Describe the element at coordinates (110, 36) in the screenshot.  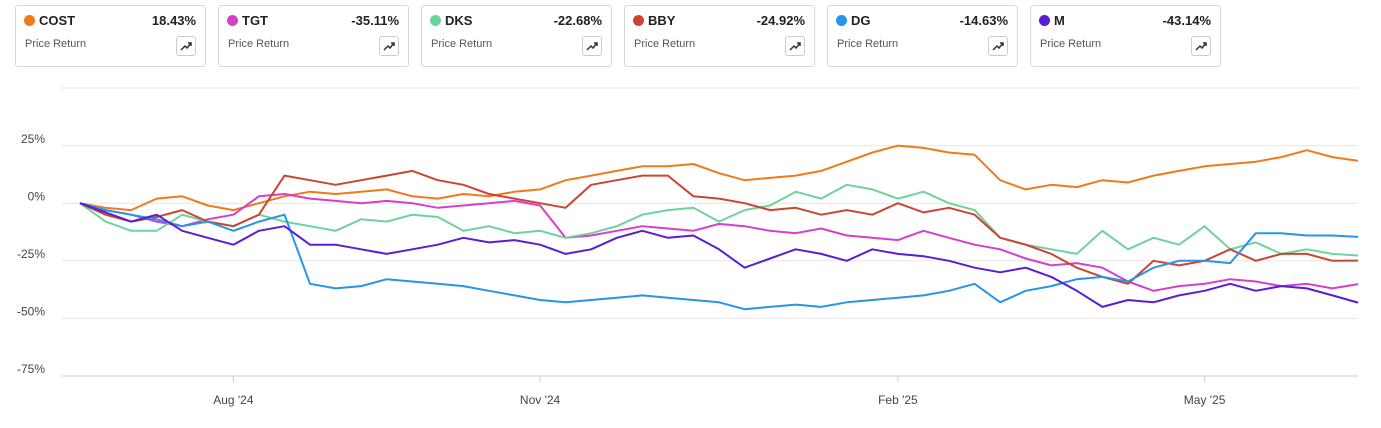
I see `ticker-card: COST 18.43% Price Return` at that location.